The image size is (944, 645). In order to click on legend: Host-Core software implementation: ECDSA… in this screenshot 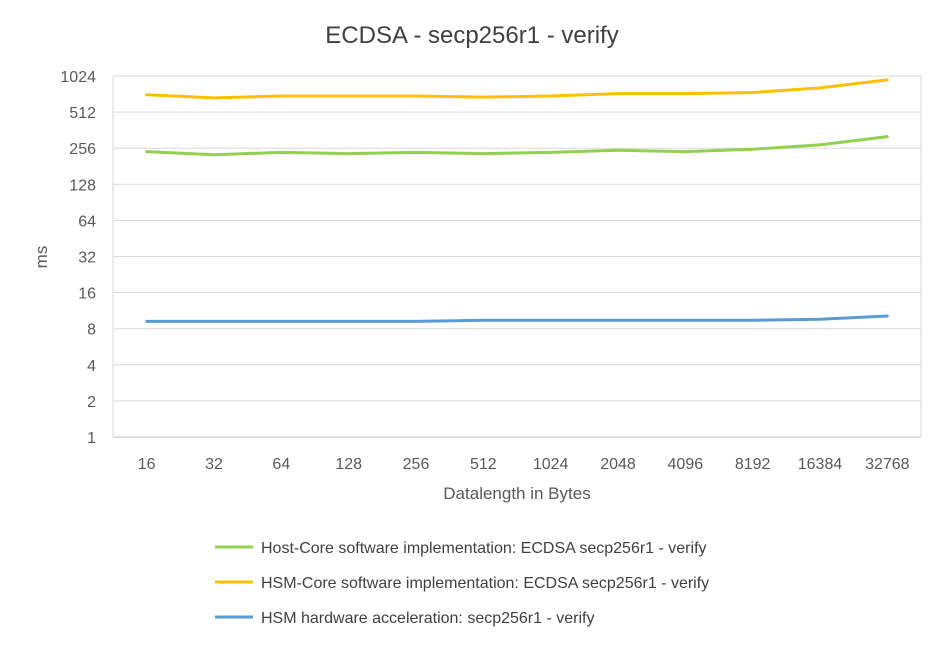, I will do `click(462, 583)`.